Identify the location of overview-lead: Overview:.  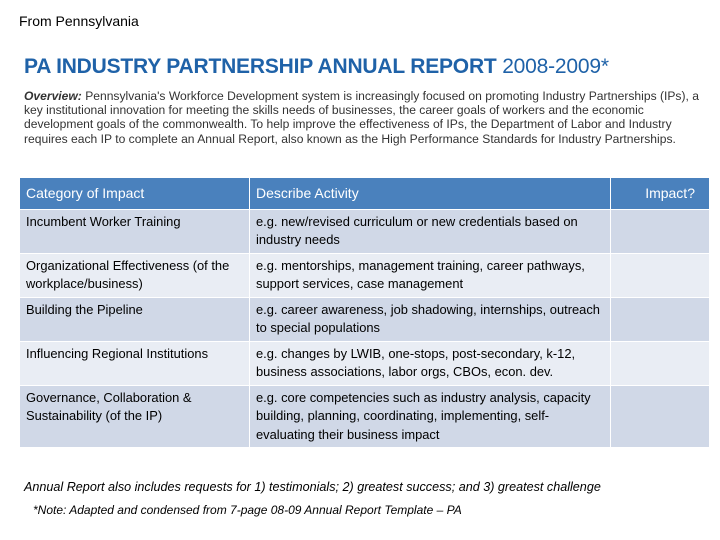
(53, 96).